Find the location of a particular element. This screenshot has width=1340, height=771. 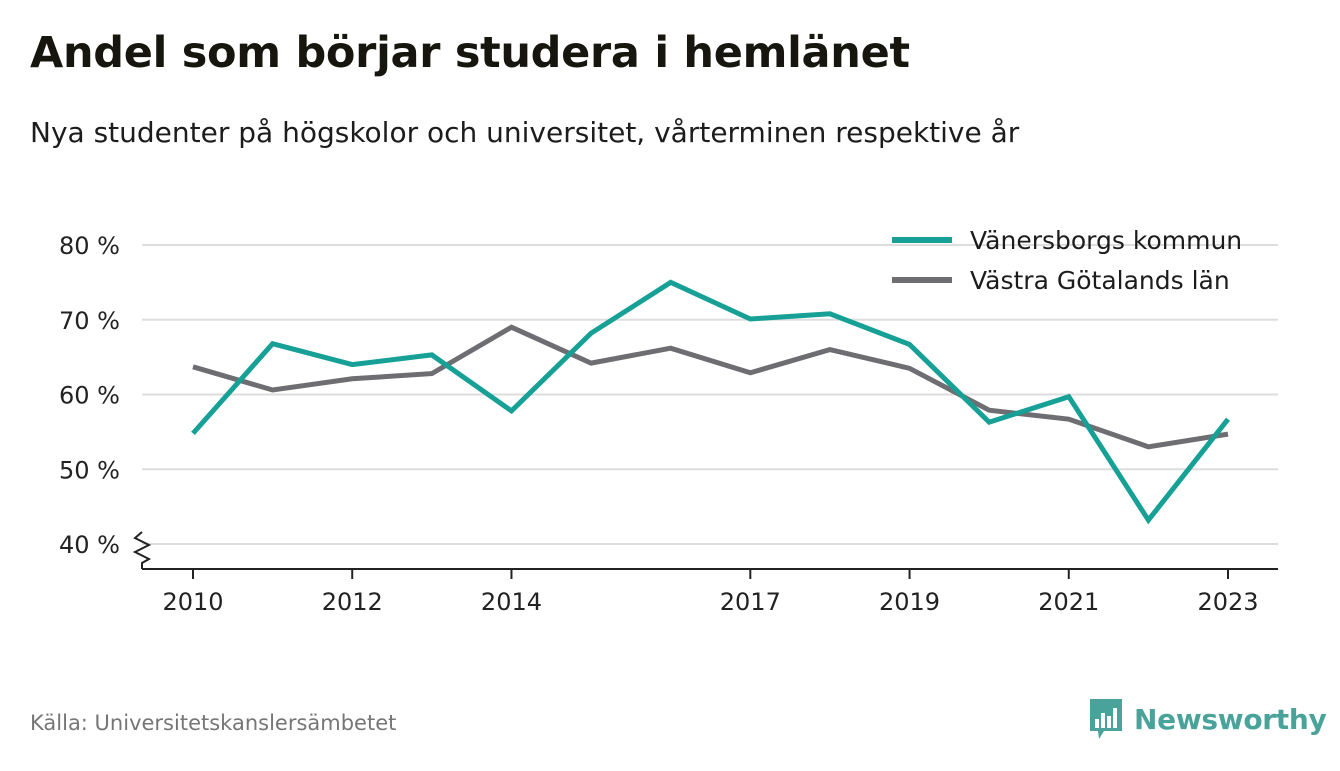

legend-label: Västra Götalands län is located at coordinates (1100, 280).